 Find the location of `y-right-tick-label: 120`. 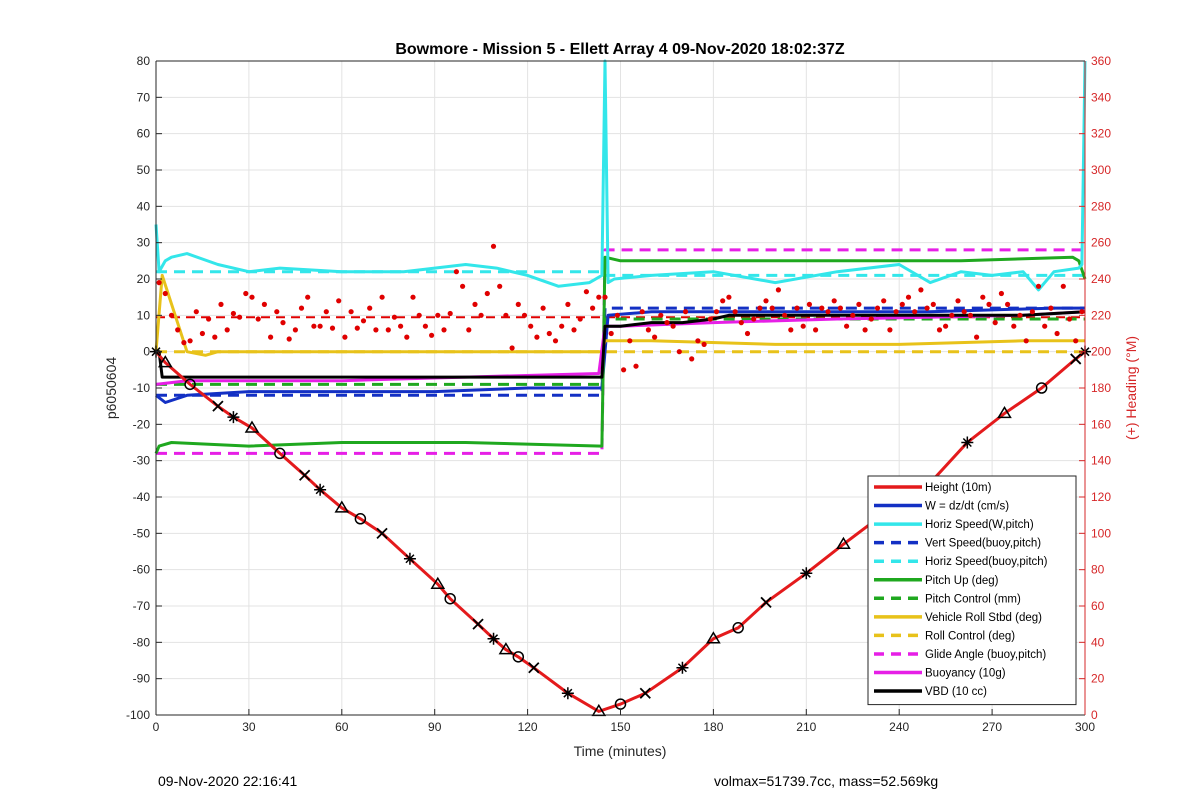

y-right-tick-label: 120 is located at coordinates (1101, 497).